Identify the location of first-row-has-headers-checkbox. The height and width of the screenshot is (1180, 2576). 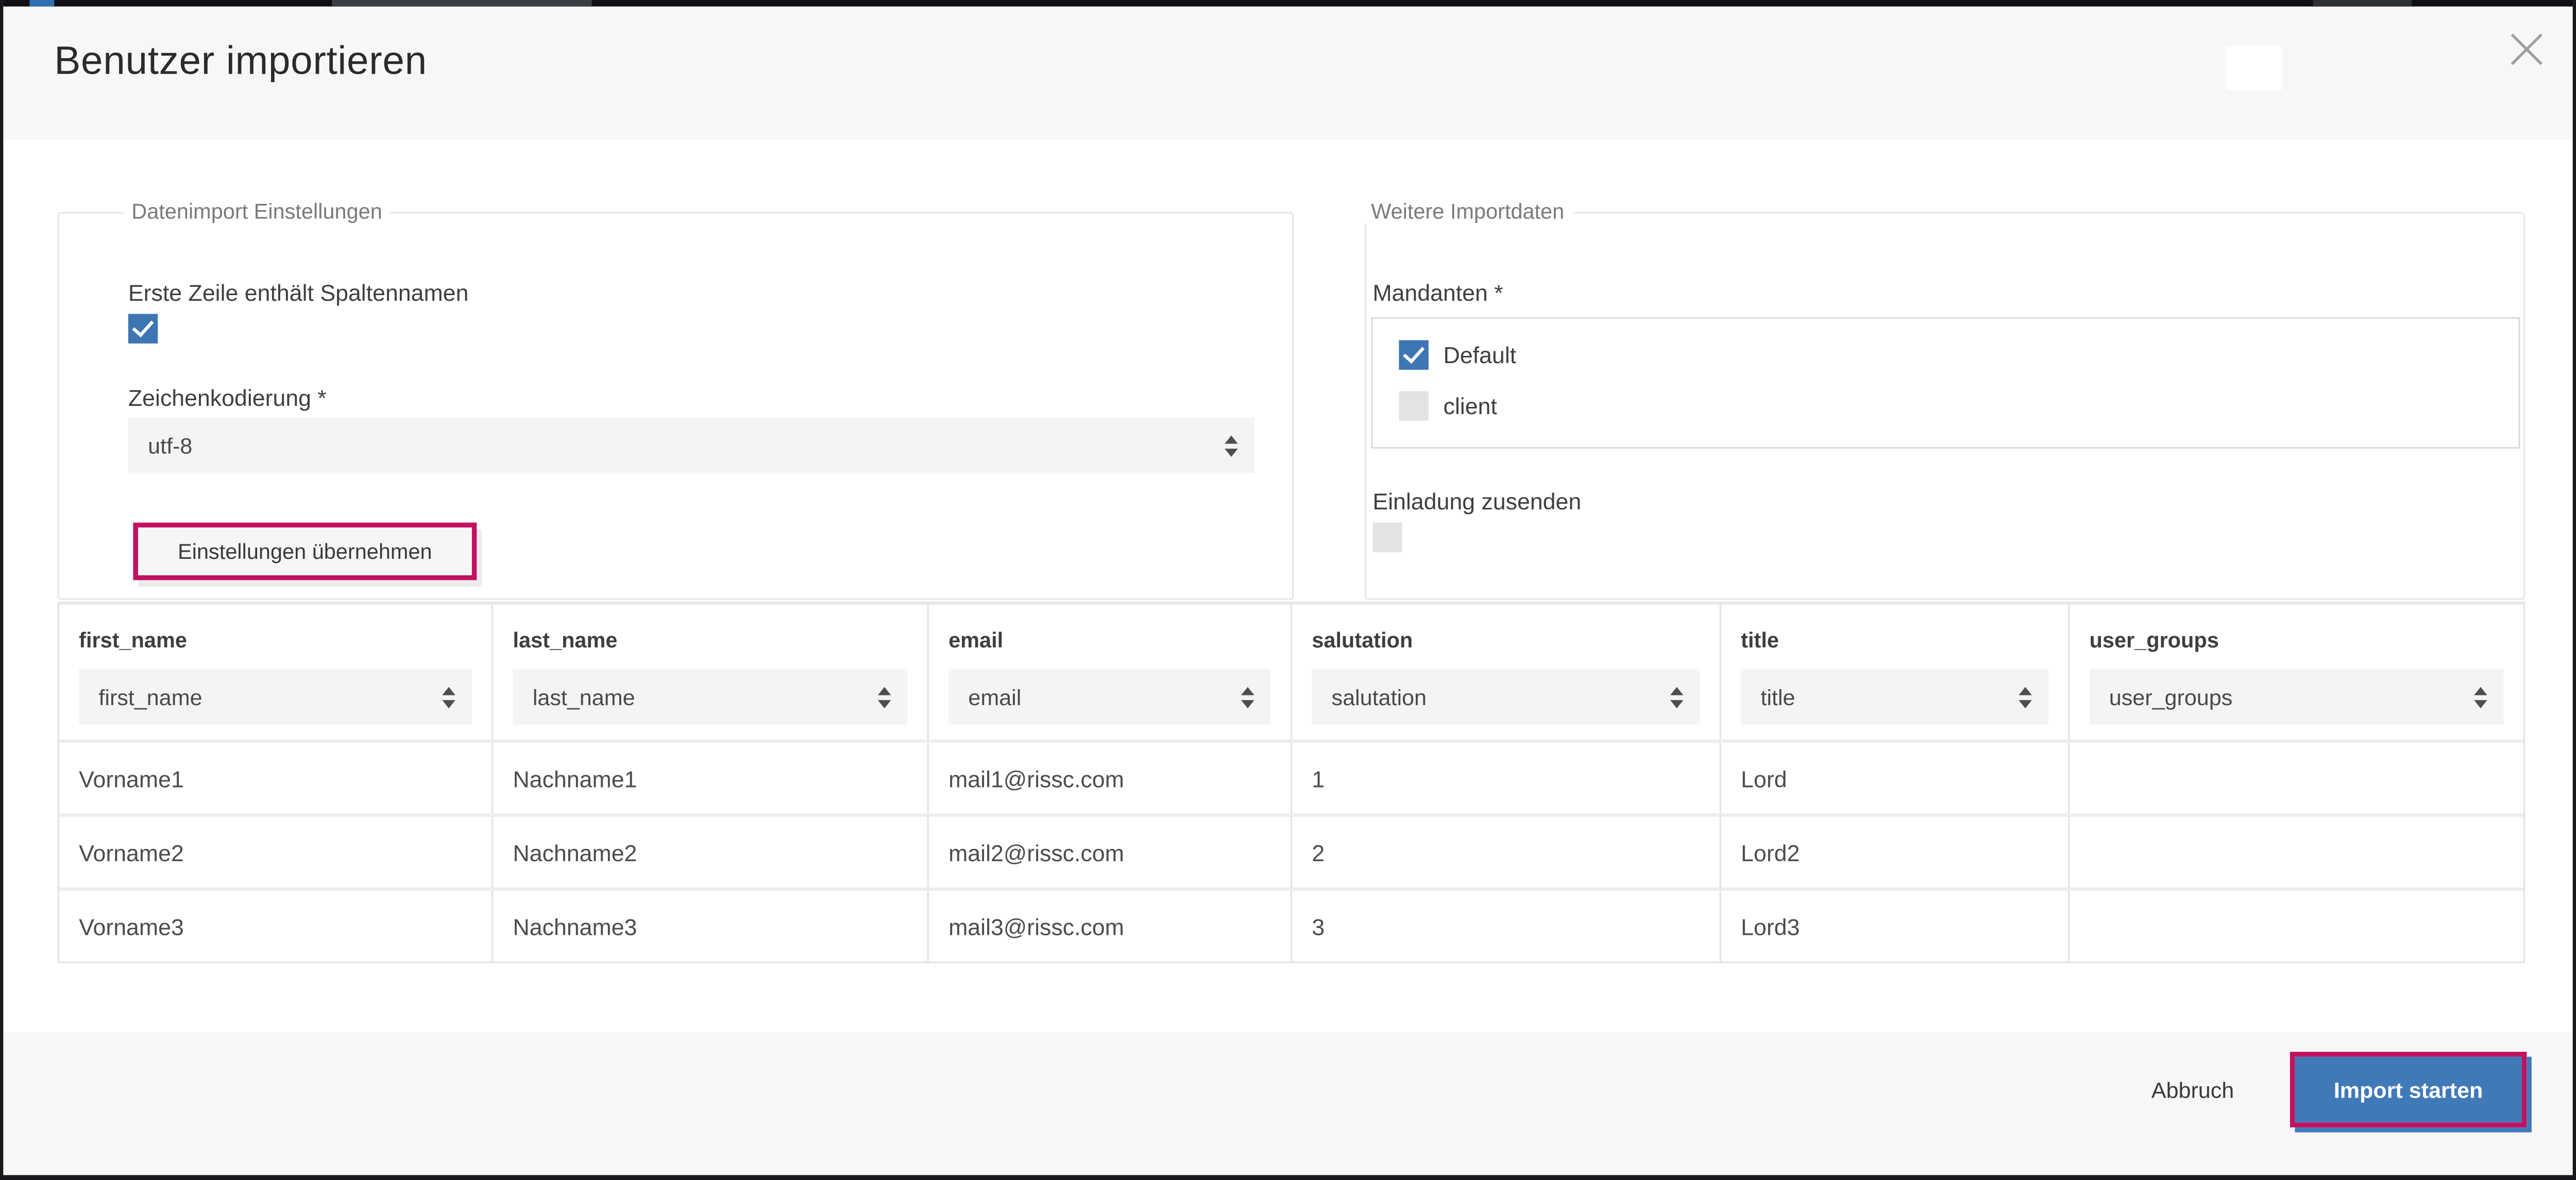
(143, 329).